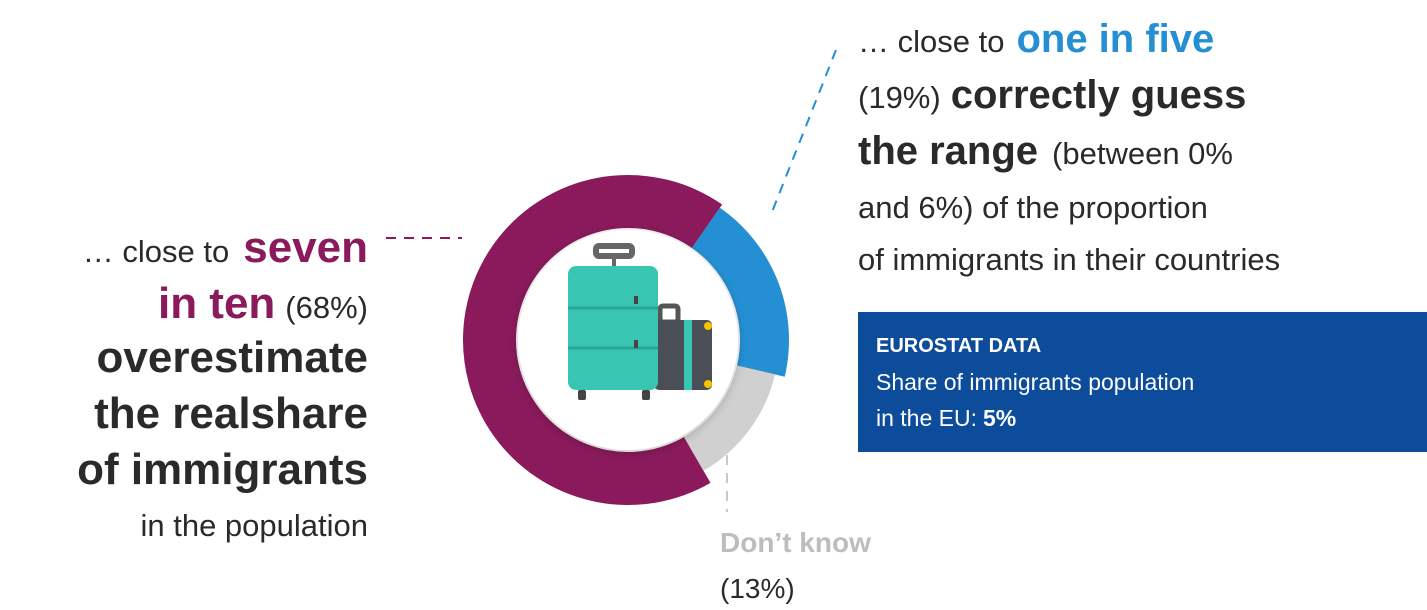 The width and height of the screenshot is (1427, 610). Describe the element at coordinates (899, 97) in the screenshot. I see `value-label: (19%)` at that location.